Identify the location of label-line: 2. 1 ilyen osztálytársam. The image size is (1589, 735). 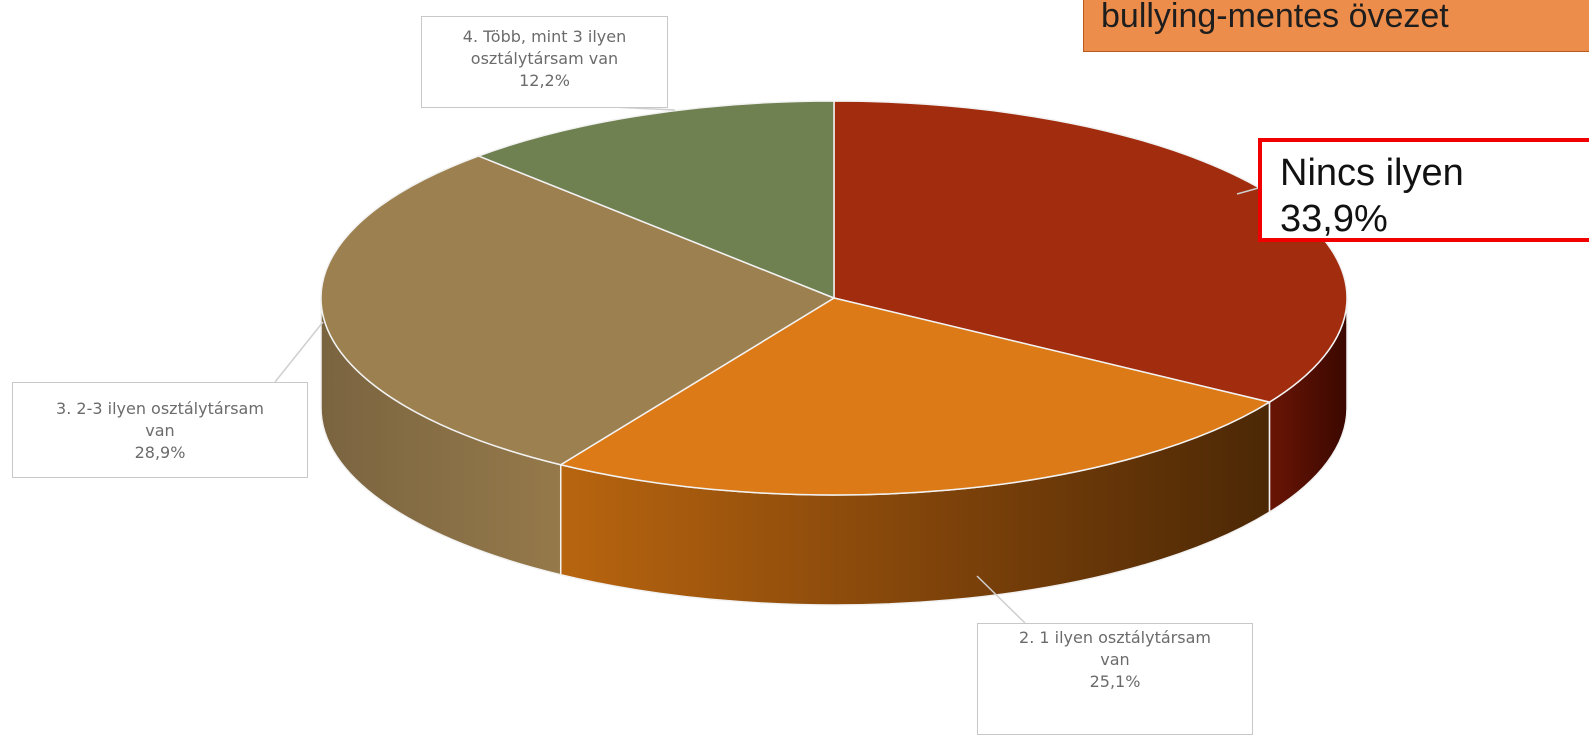
(1115, 637).